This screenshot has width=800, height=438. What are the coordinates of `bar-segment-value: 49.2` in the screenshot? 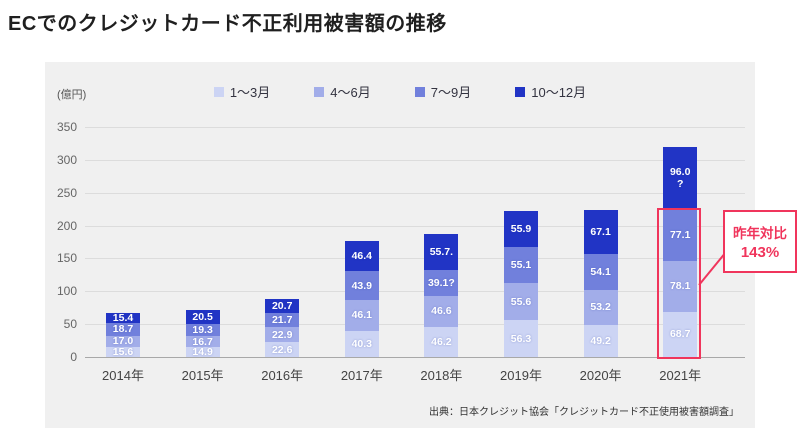 It's located at (600, 340).